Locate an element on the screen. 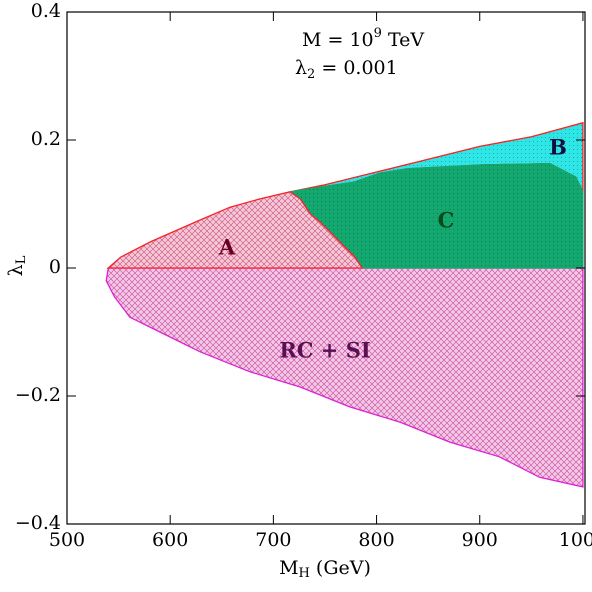 Image resolution: width=592 pixels, height=592 pixels. region-label: B is located at coordinates (558, 147).